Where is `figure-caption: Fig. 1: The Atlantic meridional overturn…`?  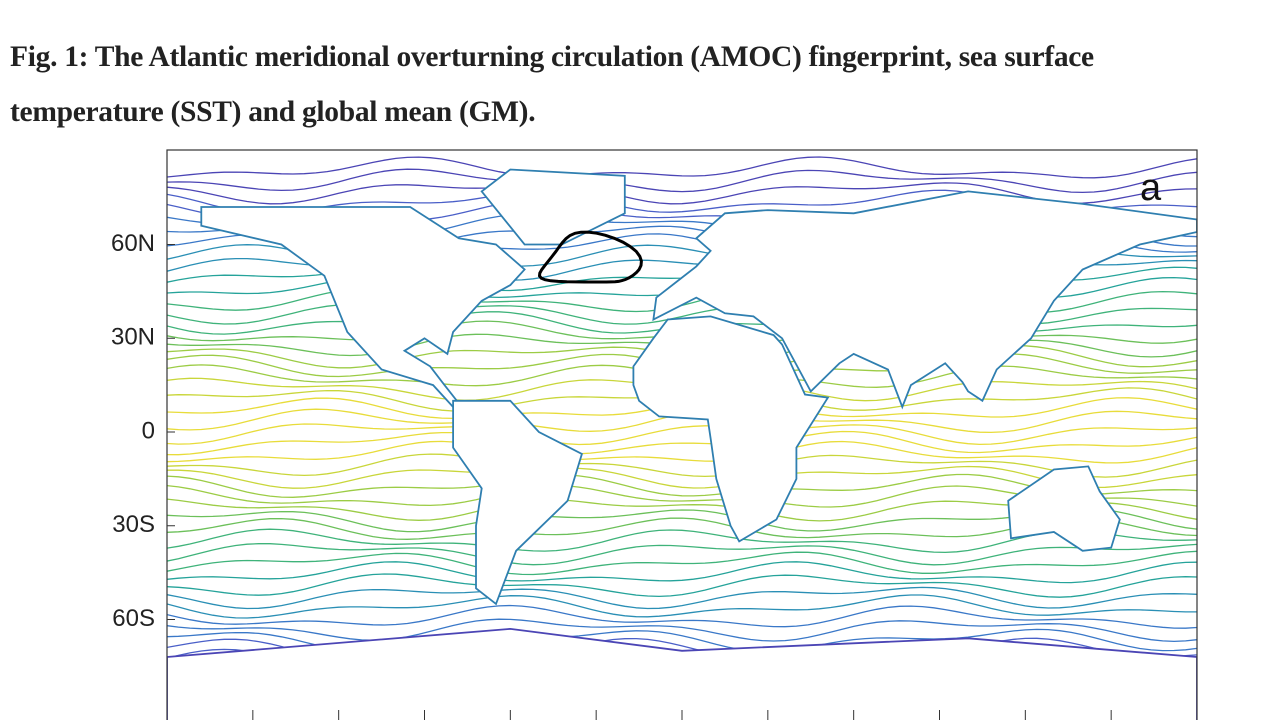 figure-caption: Fig. 1: The Atlantic meridional overturn… is located at coordinates (552, 84).